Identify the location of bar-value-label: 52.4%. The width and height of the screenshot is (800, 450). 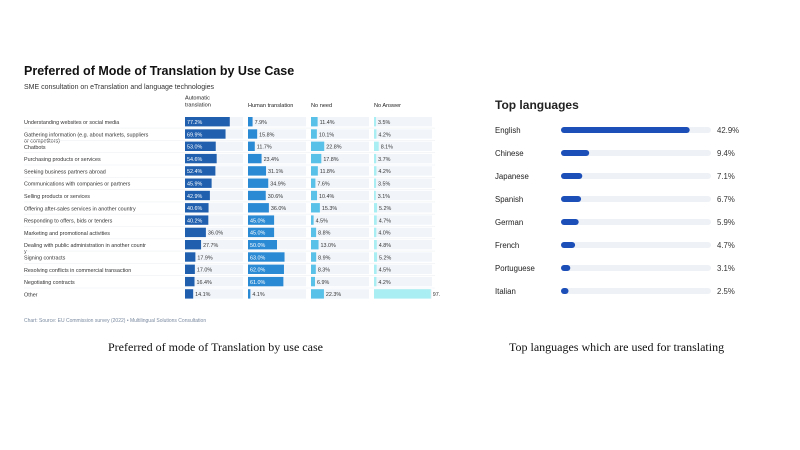
(194, 172).